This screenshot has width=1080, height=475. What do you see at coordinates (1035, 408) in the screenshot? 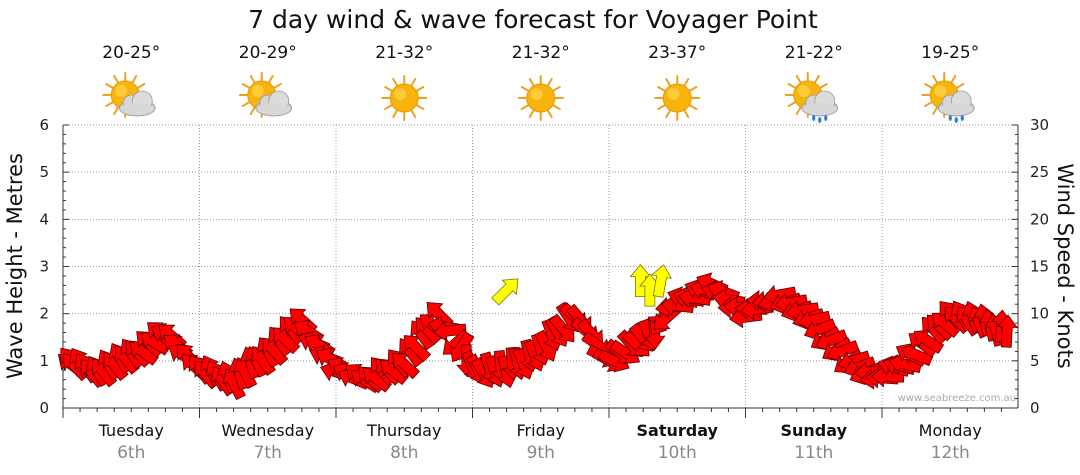
I see `tick-label-right: 0` at bounding box center [1035, 408].